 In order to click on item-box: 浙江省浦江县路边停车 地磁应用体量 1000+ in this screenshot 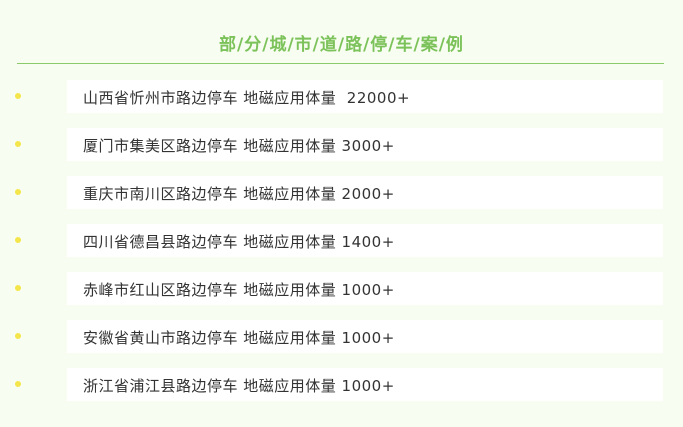, I will do `click(365, 384)`.